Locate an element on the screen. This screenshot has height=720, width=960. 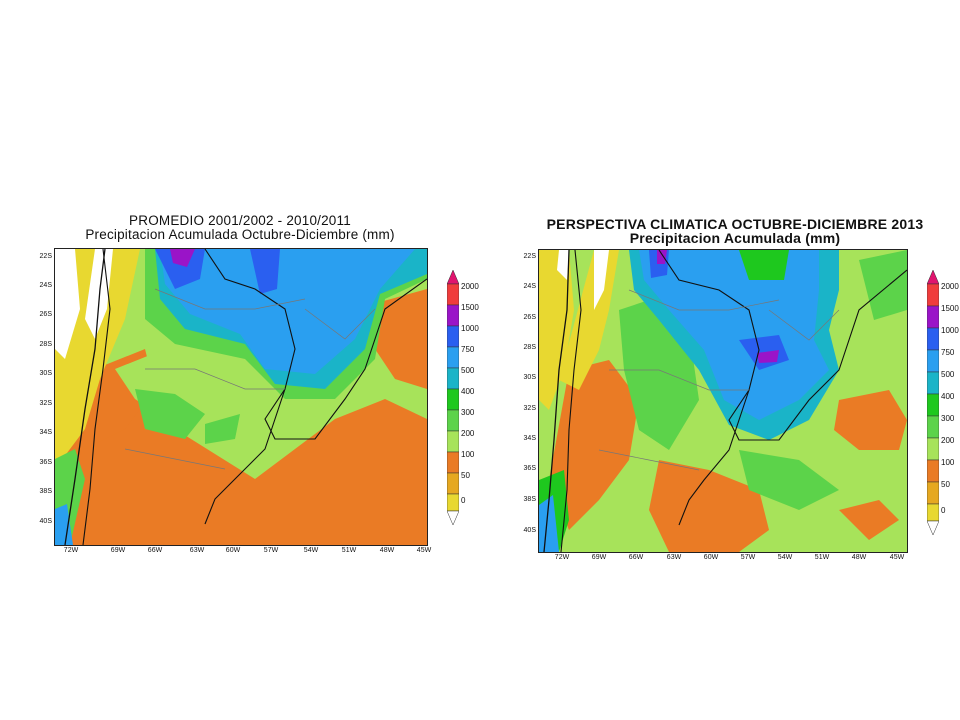
right-colorbar-label: 50 is located at coordinates (945, 484).